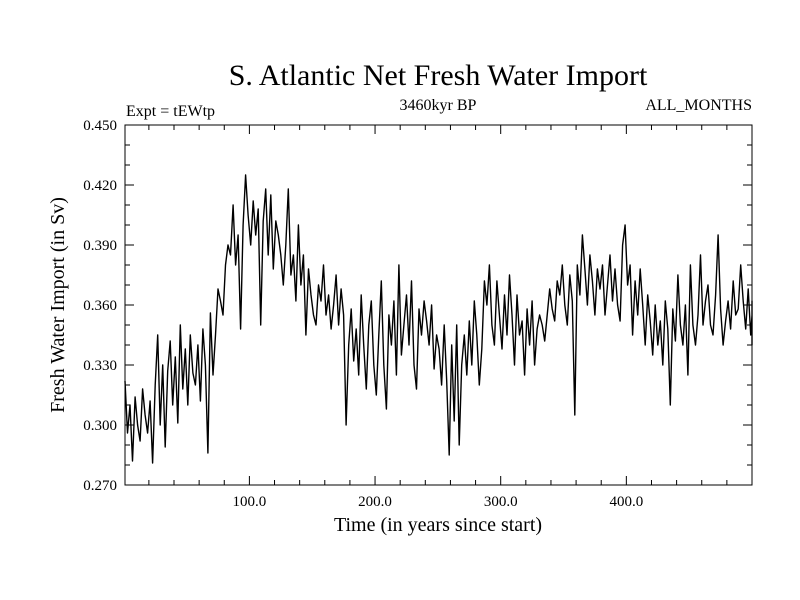  Describe the element at coordinates (501, 502) in the screenshot. I see `x-tick-label: 300.0` at that location.